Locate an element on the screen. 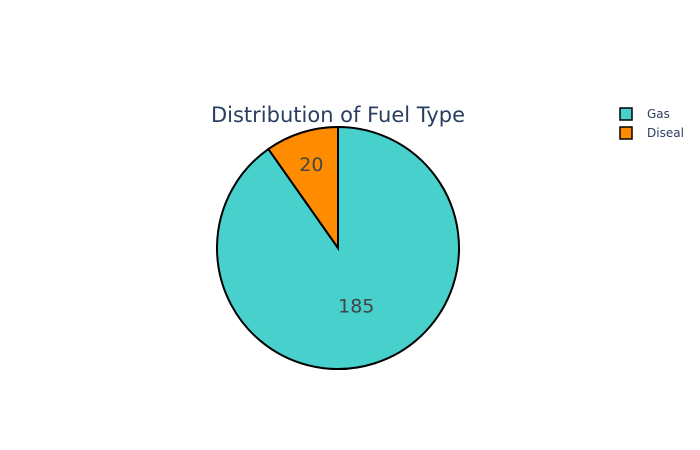  legend-label-diseal: Diseal is located at coordinates (665, 133).